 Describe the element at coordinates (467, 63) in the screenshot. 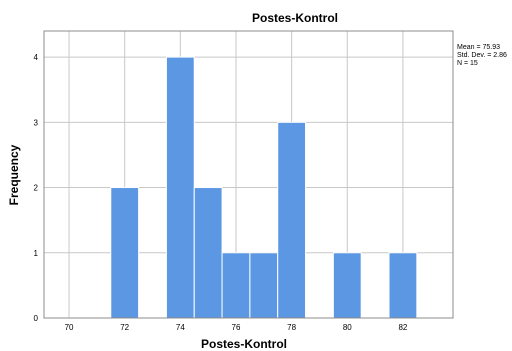

I see `stat-n: N = 15` at that location.